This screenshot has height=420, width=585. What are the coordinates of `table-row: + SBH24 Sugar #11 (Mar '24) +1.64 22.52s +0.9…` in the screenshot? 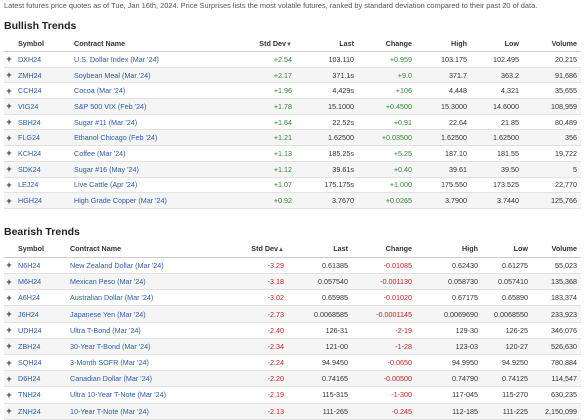 It's located at (292, 122).